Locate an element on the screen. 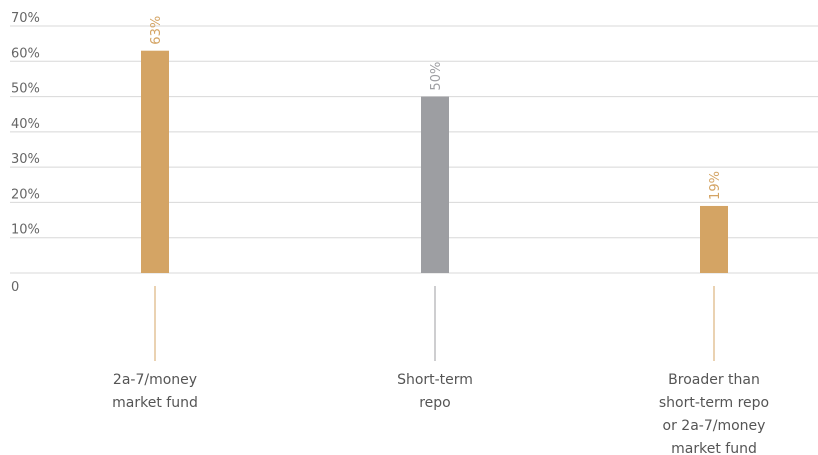  y-tick-label: 70% is located at coordinates (25, 18).